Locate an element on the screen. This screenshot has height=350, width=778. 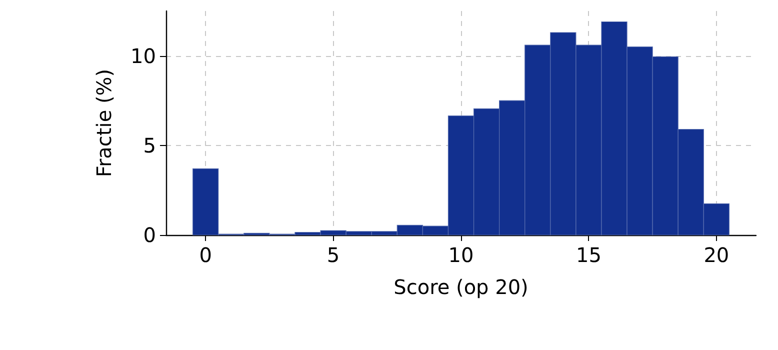
x-tick-label: 10 is located at coordinates (461, 255).